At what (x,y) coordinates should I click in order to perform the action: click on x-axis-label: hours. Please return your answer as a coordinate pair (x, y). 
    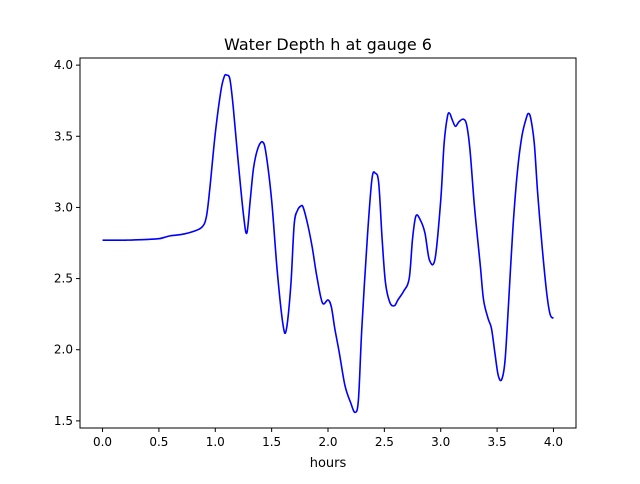
    Looking at the image, I should click on (328, 463).